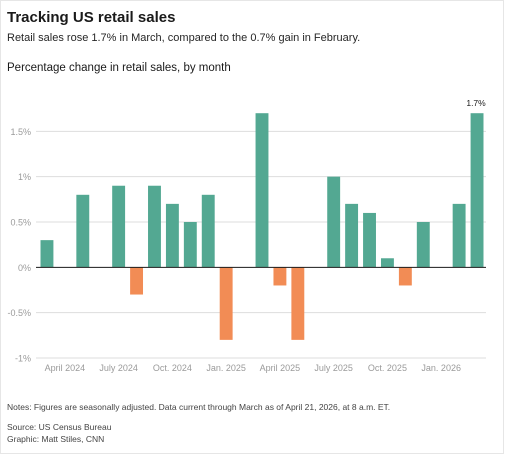  Describe the element at coordinates (333, 368) in the screenshot. I see `x-tick-label: July 2025` at that location.